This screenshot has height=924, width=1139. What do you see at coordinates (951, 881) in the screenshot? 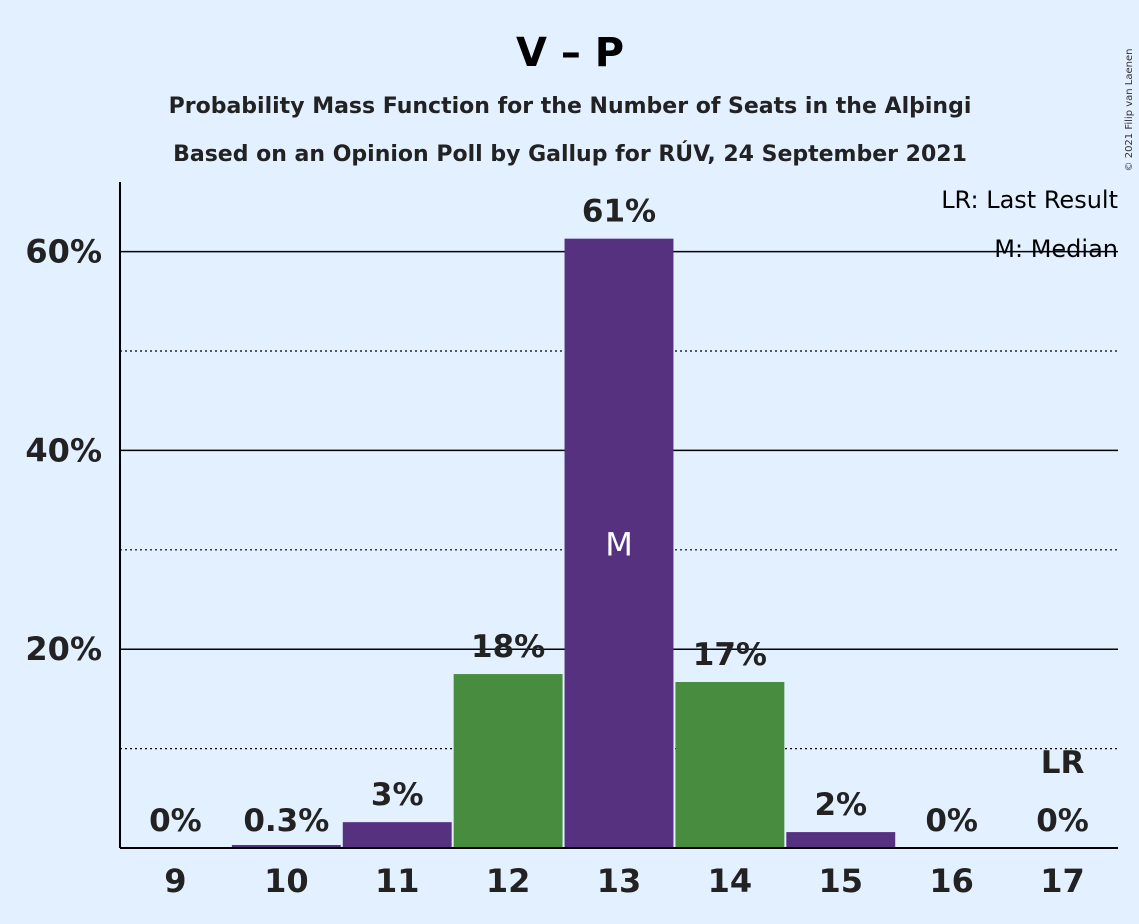
I see `x-tick-label-16: 16` at bounding box center [951, 881].